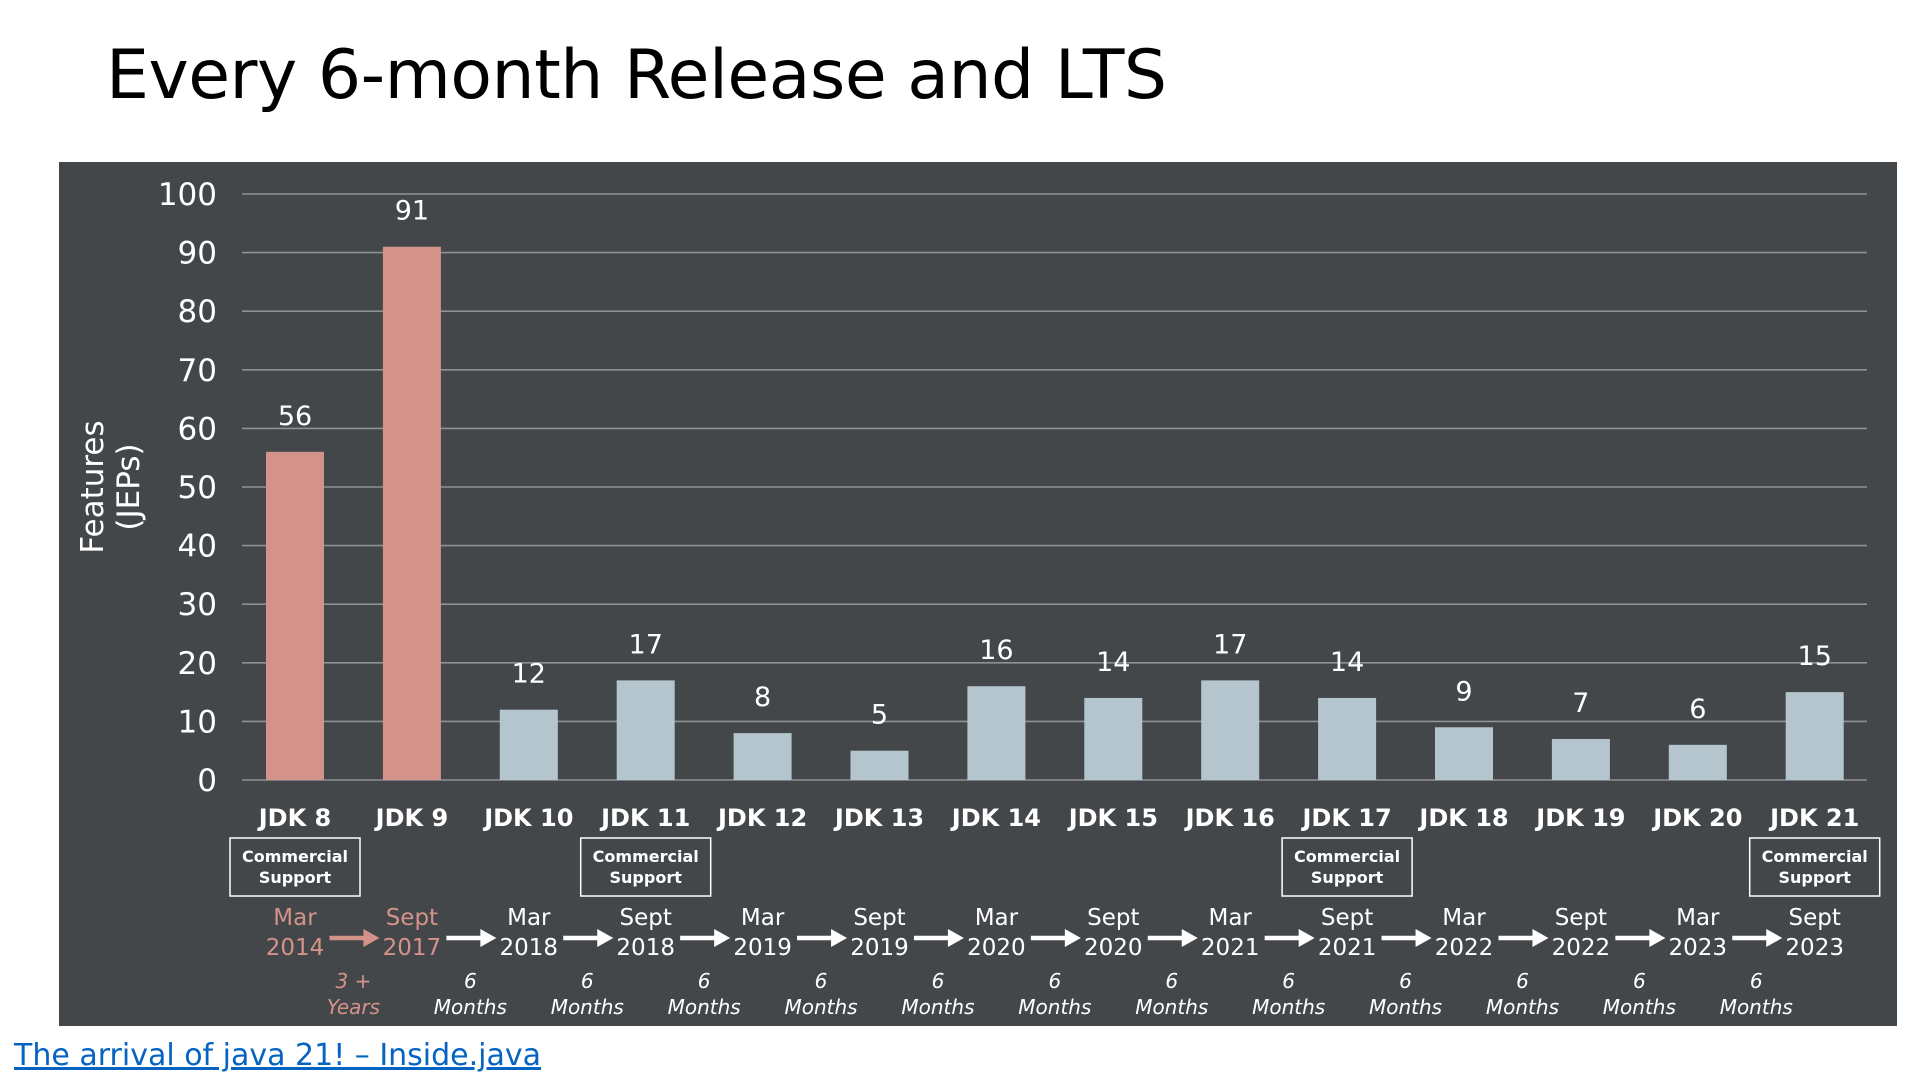 The width and height of the screenshot is (1920, 1080). I want to click on y-tick-label: 0, so click(207, 781).